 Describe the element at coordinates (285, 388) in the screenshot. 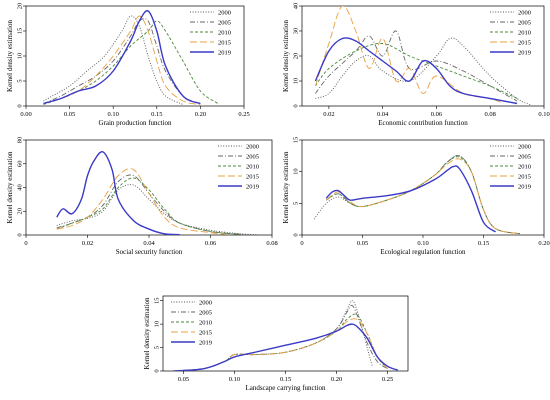

I see `x-axis-label: Landscape carrying function` at that location.